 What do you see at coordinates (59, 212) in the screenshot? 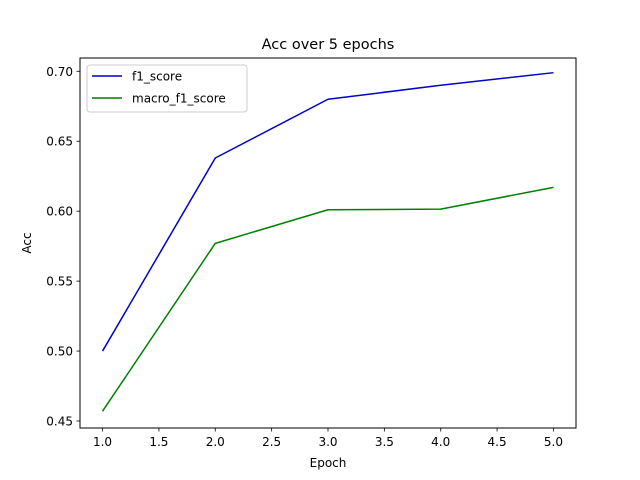
I see `y-tick-label: 0.60` at bounding box center [59, 212].